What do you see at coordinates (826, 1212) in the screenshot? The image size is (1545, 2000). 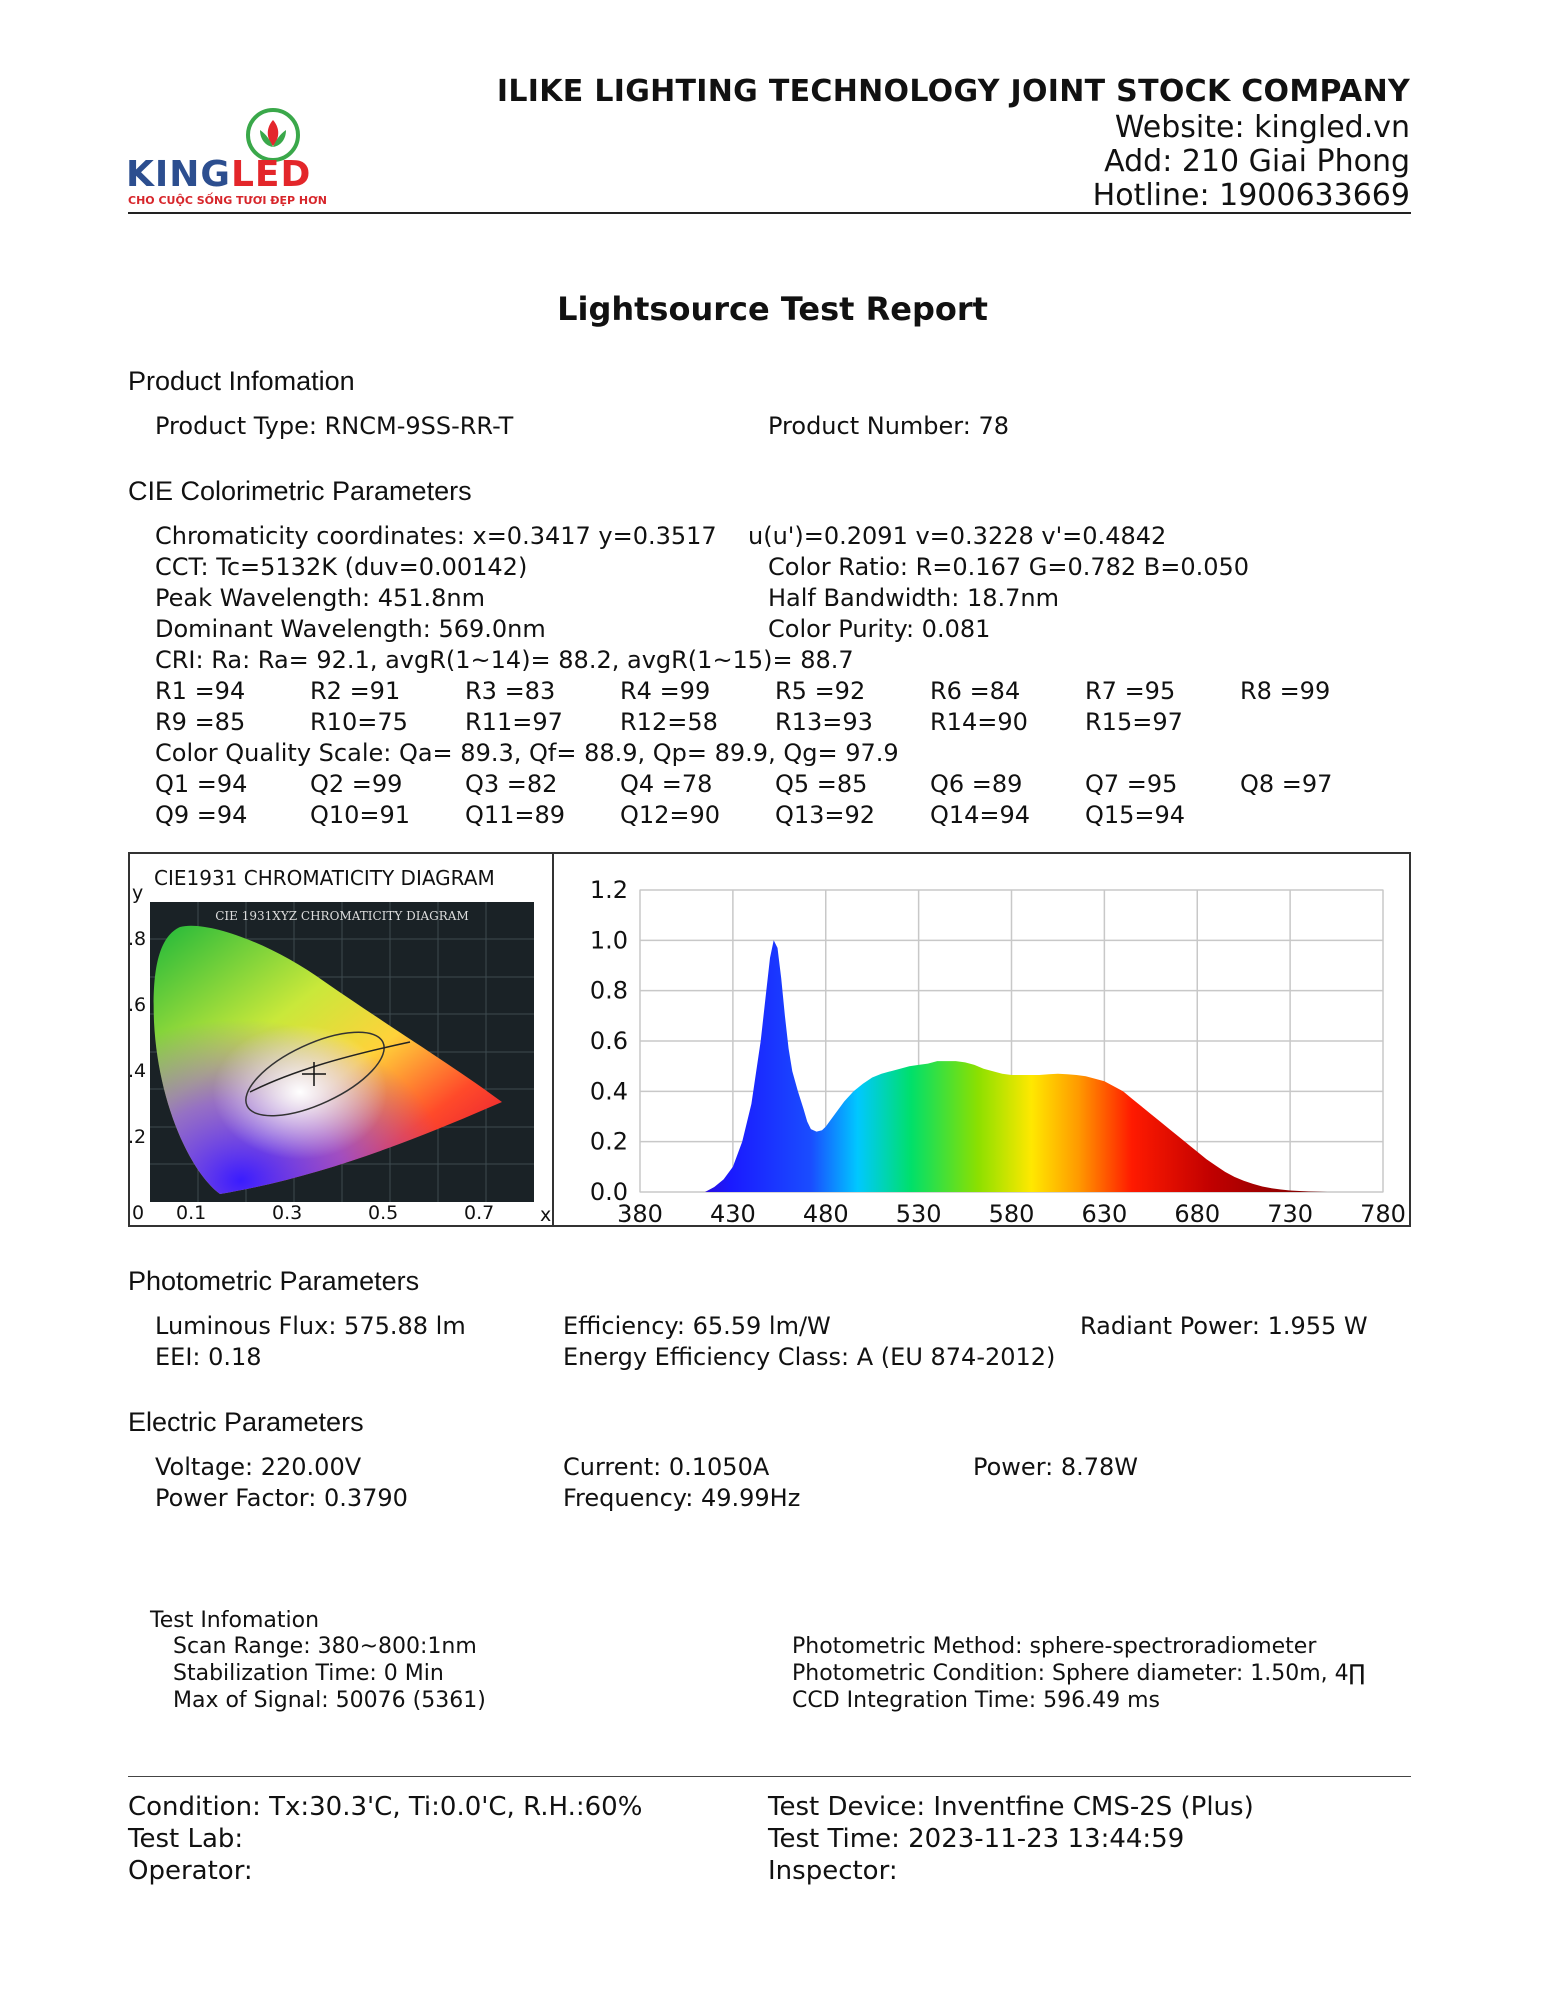 I see `x-tick-label: 480` at bounding box center [826, 1212].